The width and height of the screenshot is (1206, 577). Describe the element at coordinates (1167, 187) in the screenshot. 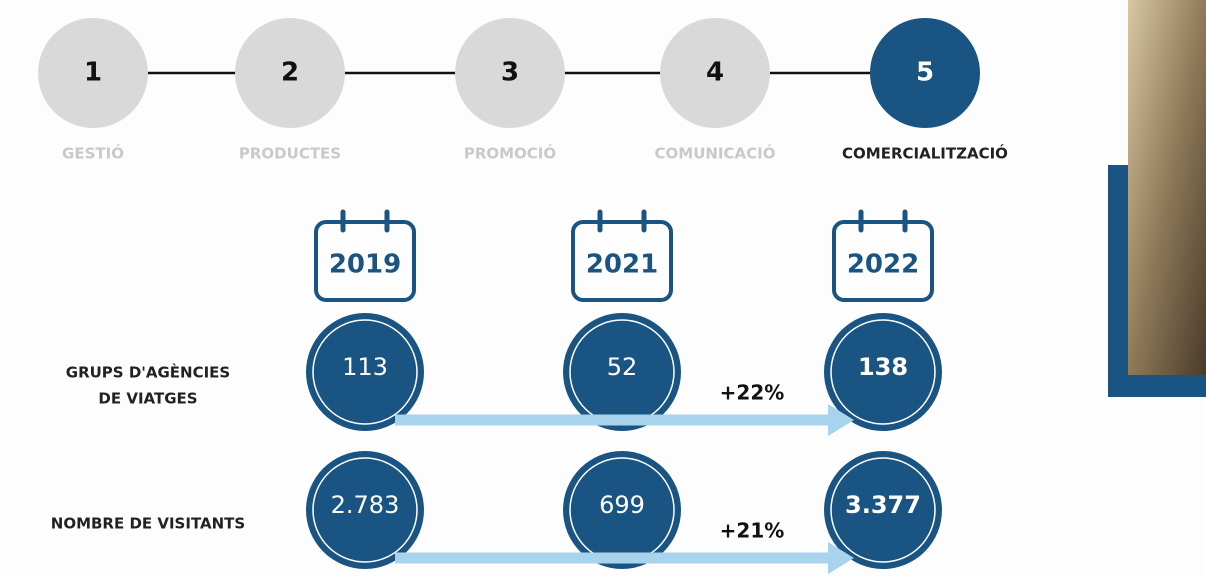

I see `cathedral-photo` at that location.